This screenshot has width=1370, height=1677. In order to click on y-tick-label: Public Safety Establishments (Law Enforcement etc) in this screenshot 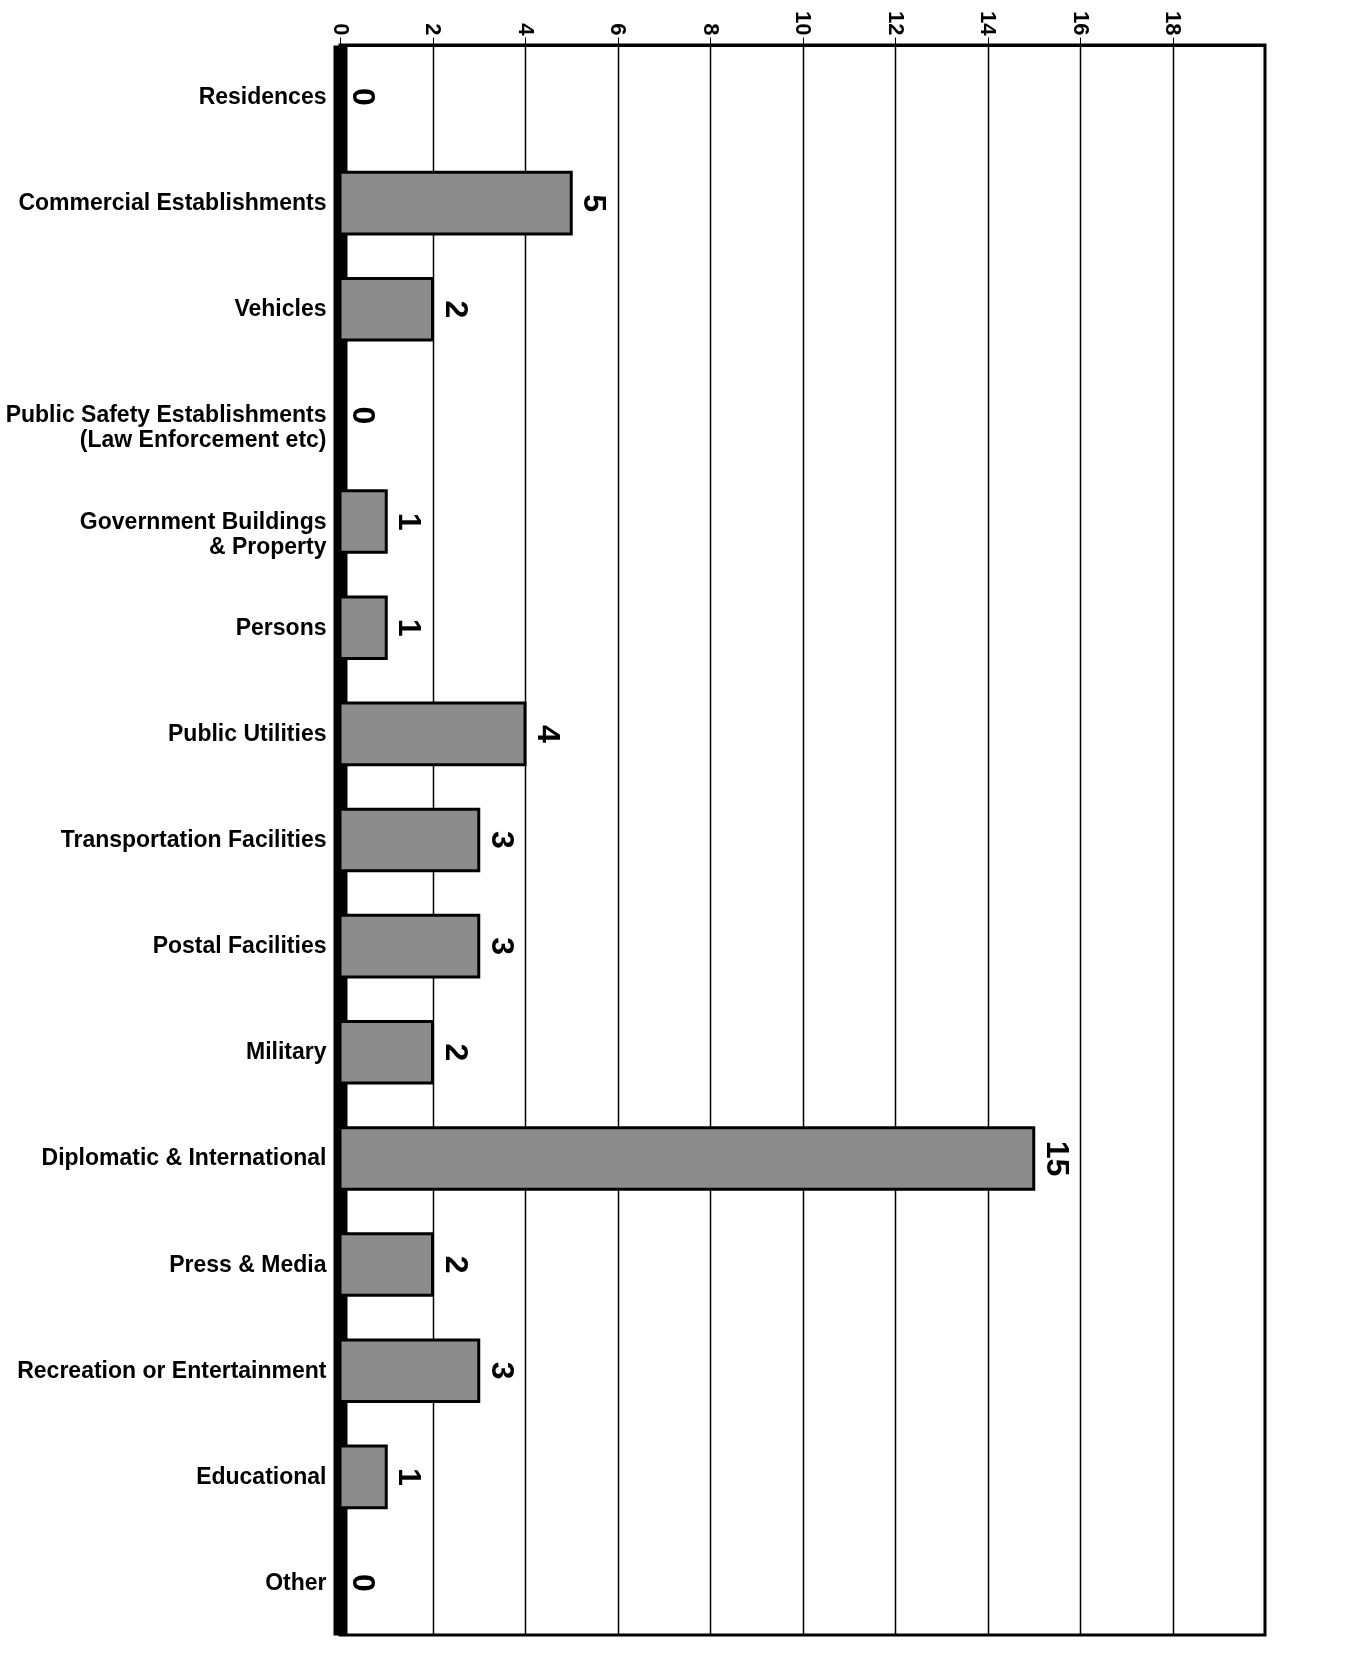, I will do `click(166, 427)`.